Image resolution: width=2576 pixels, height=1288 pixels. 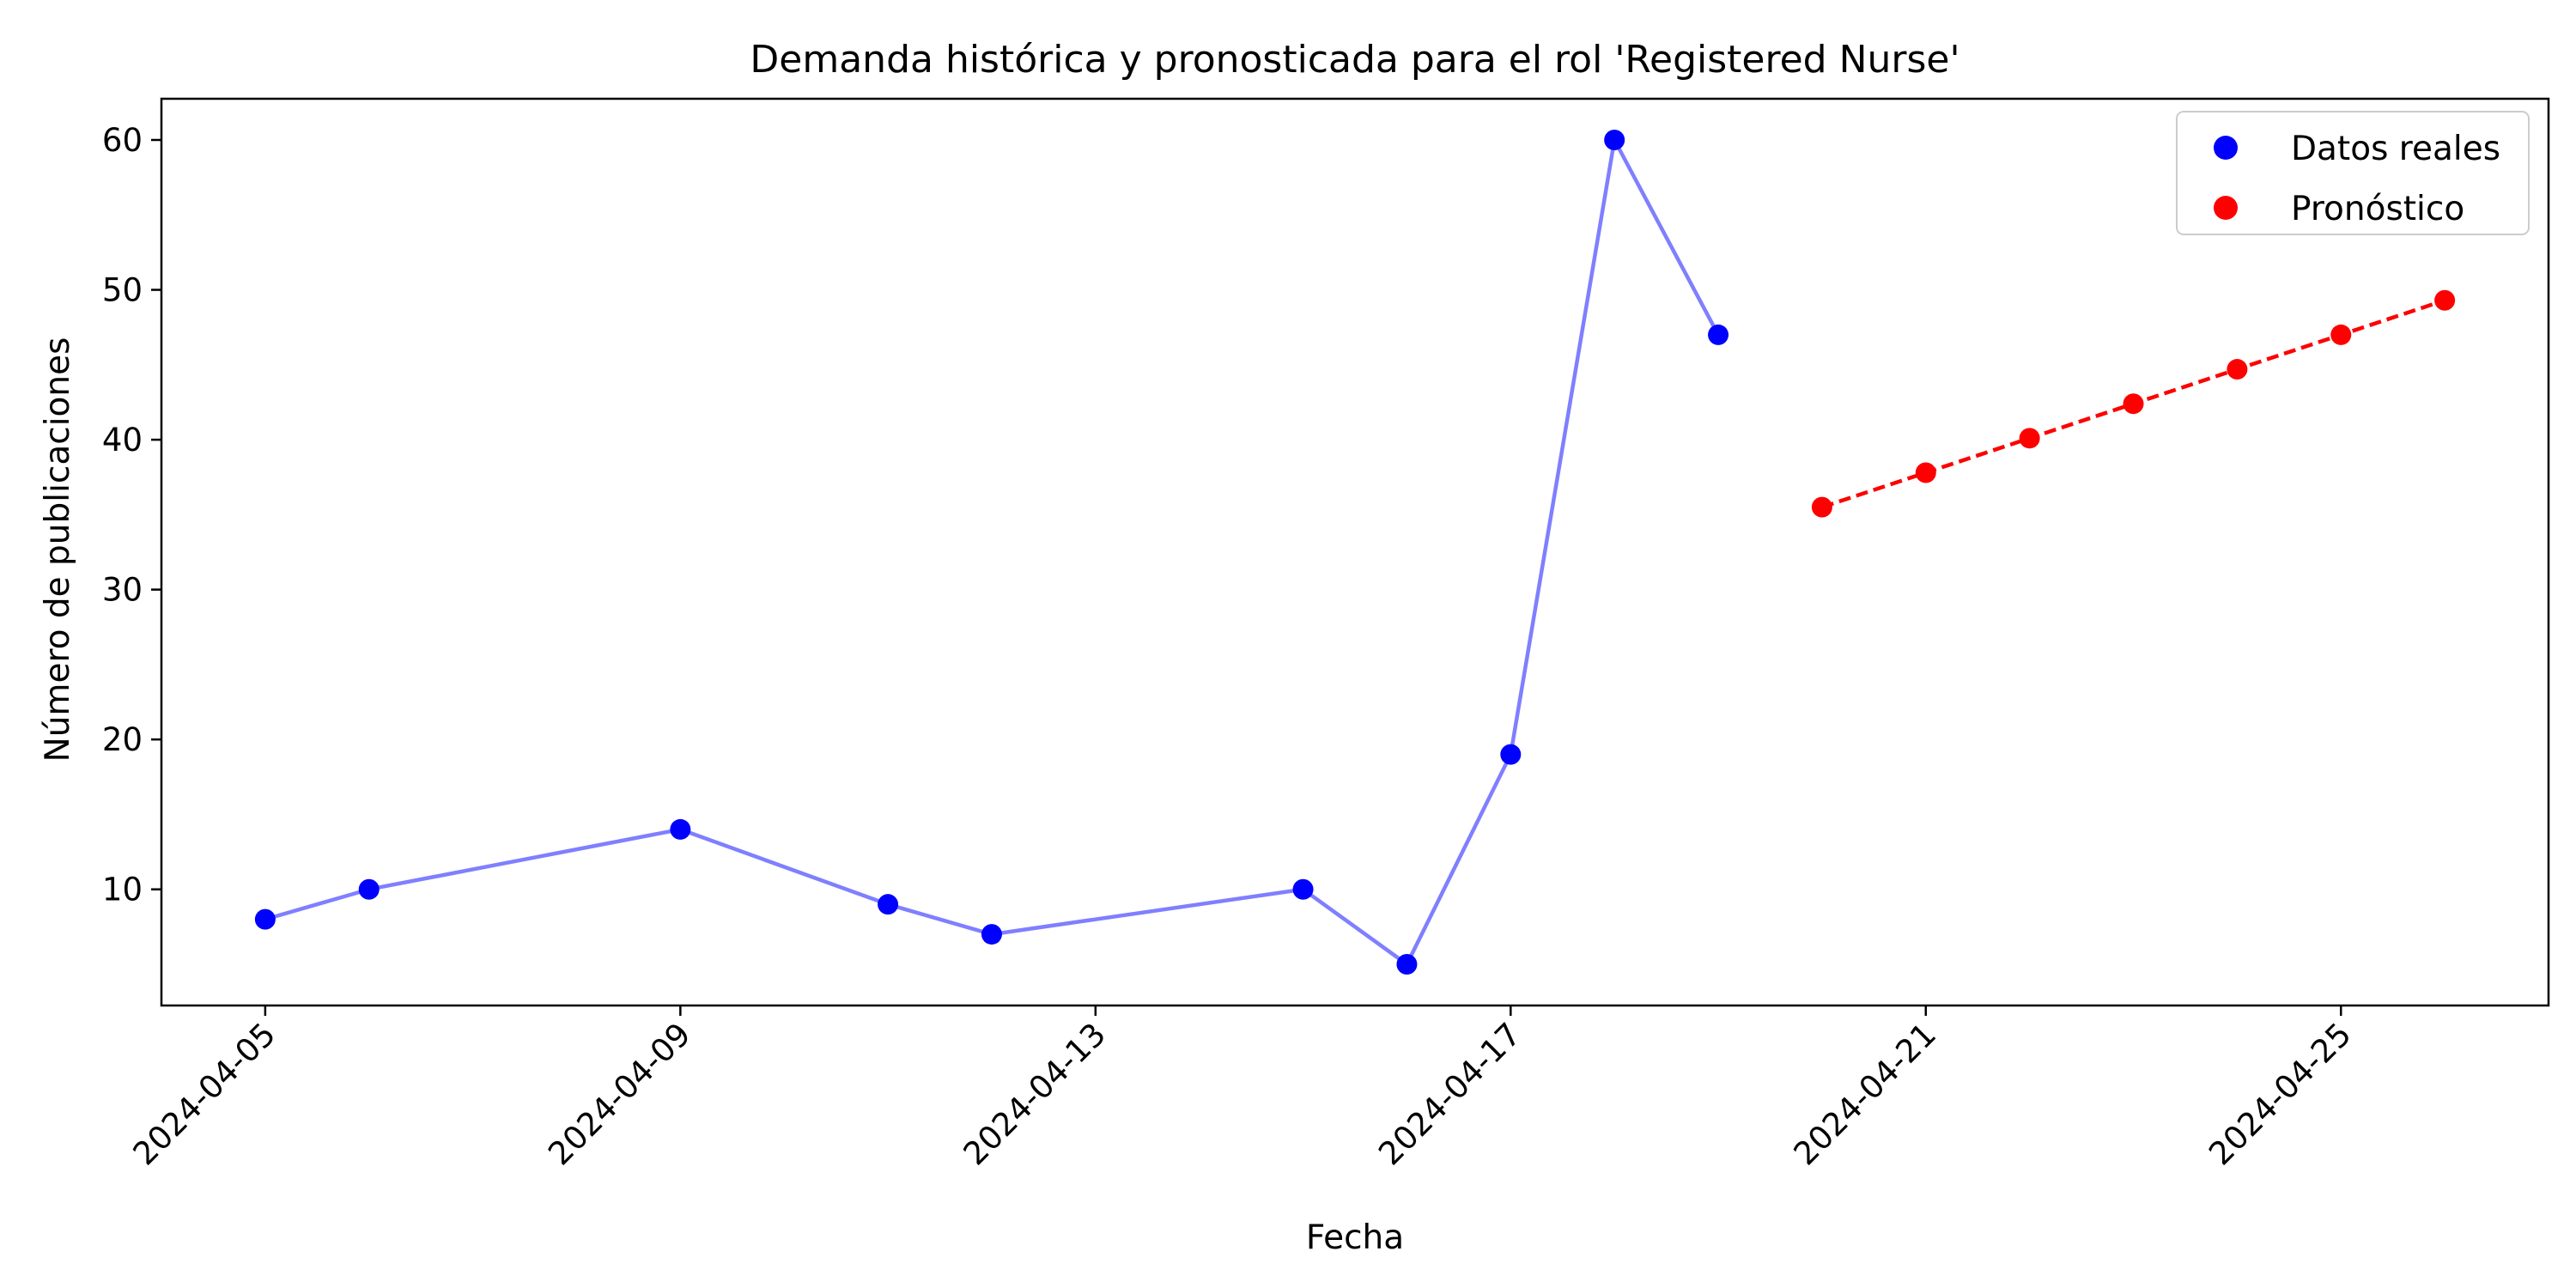 What do you see at coordinates (58, 550) in the screenshot?
I see `y-axis-label: Número de publicaciones` at bounding box center [58, 550].